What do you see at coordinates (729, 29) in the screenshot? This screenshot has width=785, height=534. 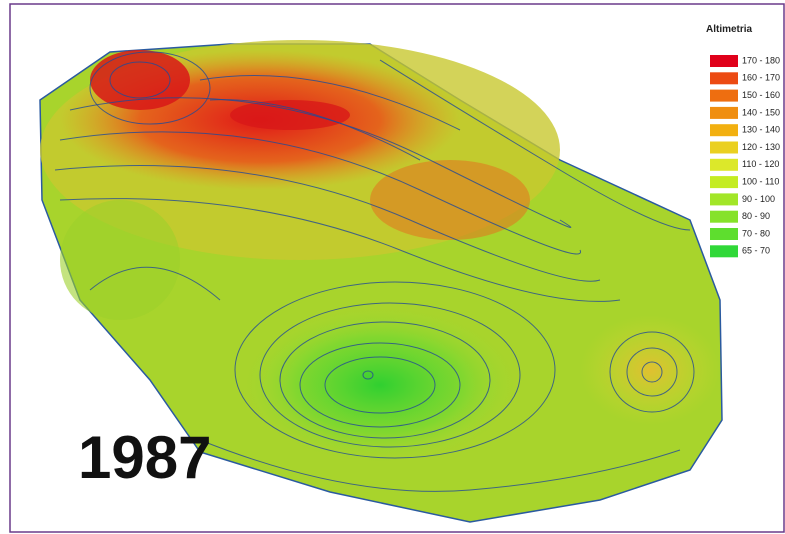 I see `legend-title: Altimetria` at bounding box center [729, 29].